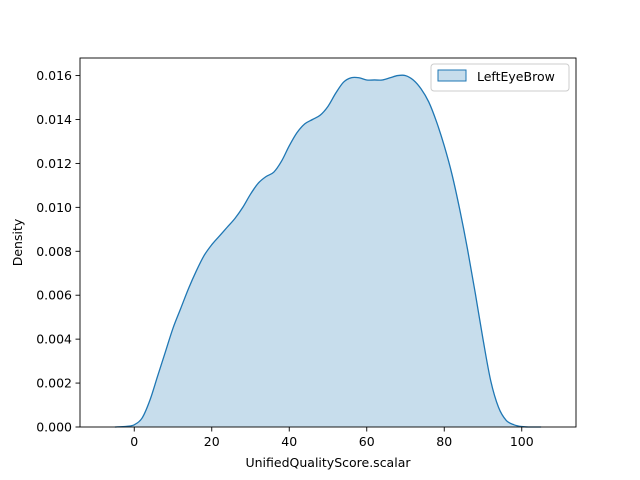 This screenshot has width=640, height=480. I want to click on y-tick-label: 0.010, so click(54, 207).